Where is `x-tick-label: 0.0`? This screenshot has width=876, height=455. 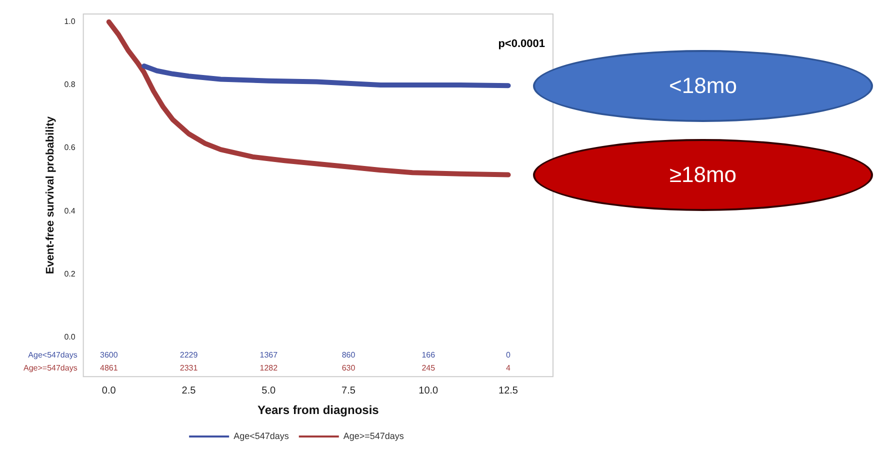
x-tick-label: 0.0 is located at coordinates (109, 390).